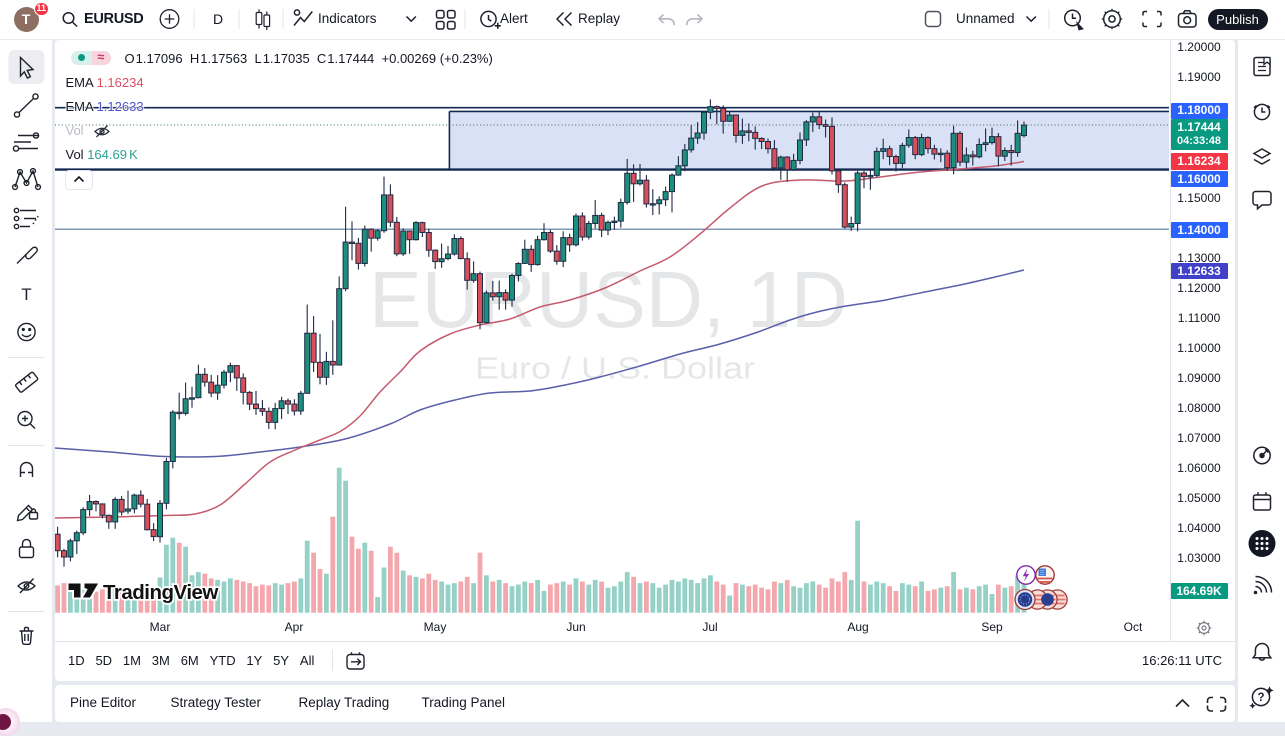  Describe the element at coordinates (608, 299) in the screenshot. I see `svg-text: EURUSD, 1D` at that location.